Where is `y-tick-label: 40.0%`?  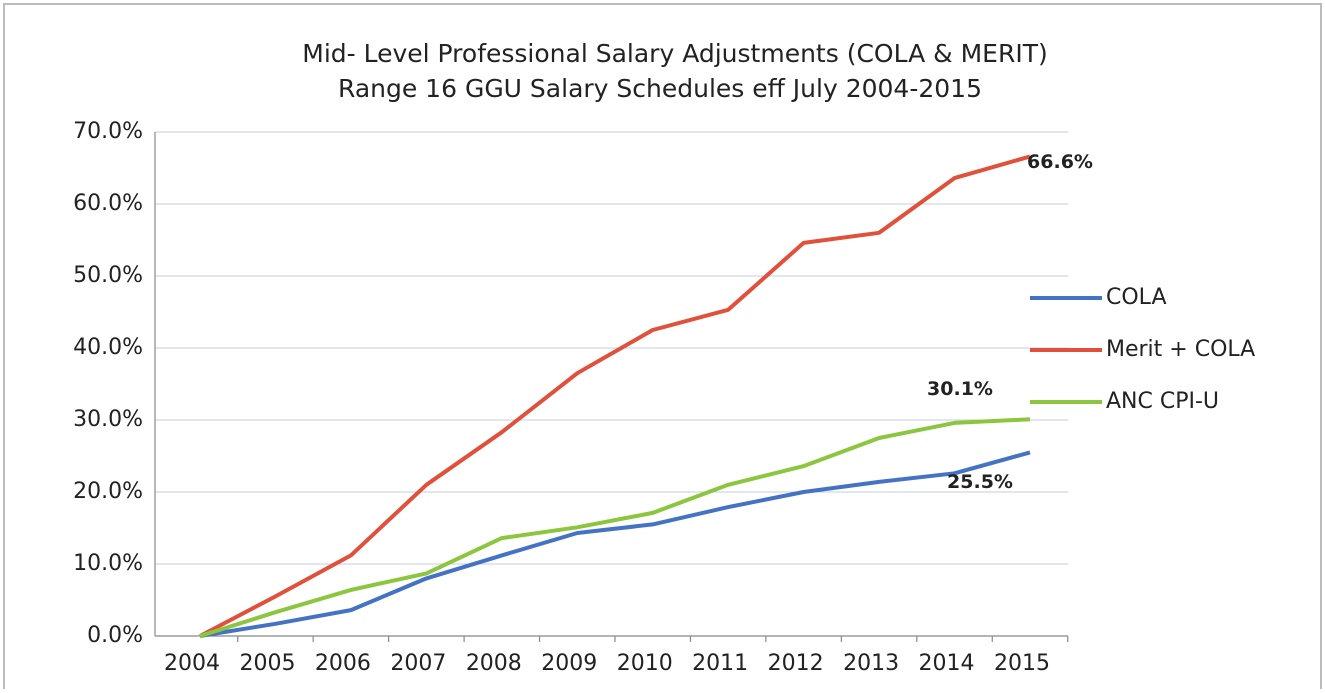
y-tick-label: 40.0% is located at coordinates (108, 347).